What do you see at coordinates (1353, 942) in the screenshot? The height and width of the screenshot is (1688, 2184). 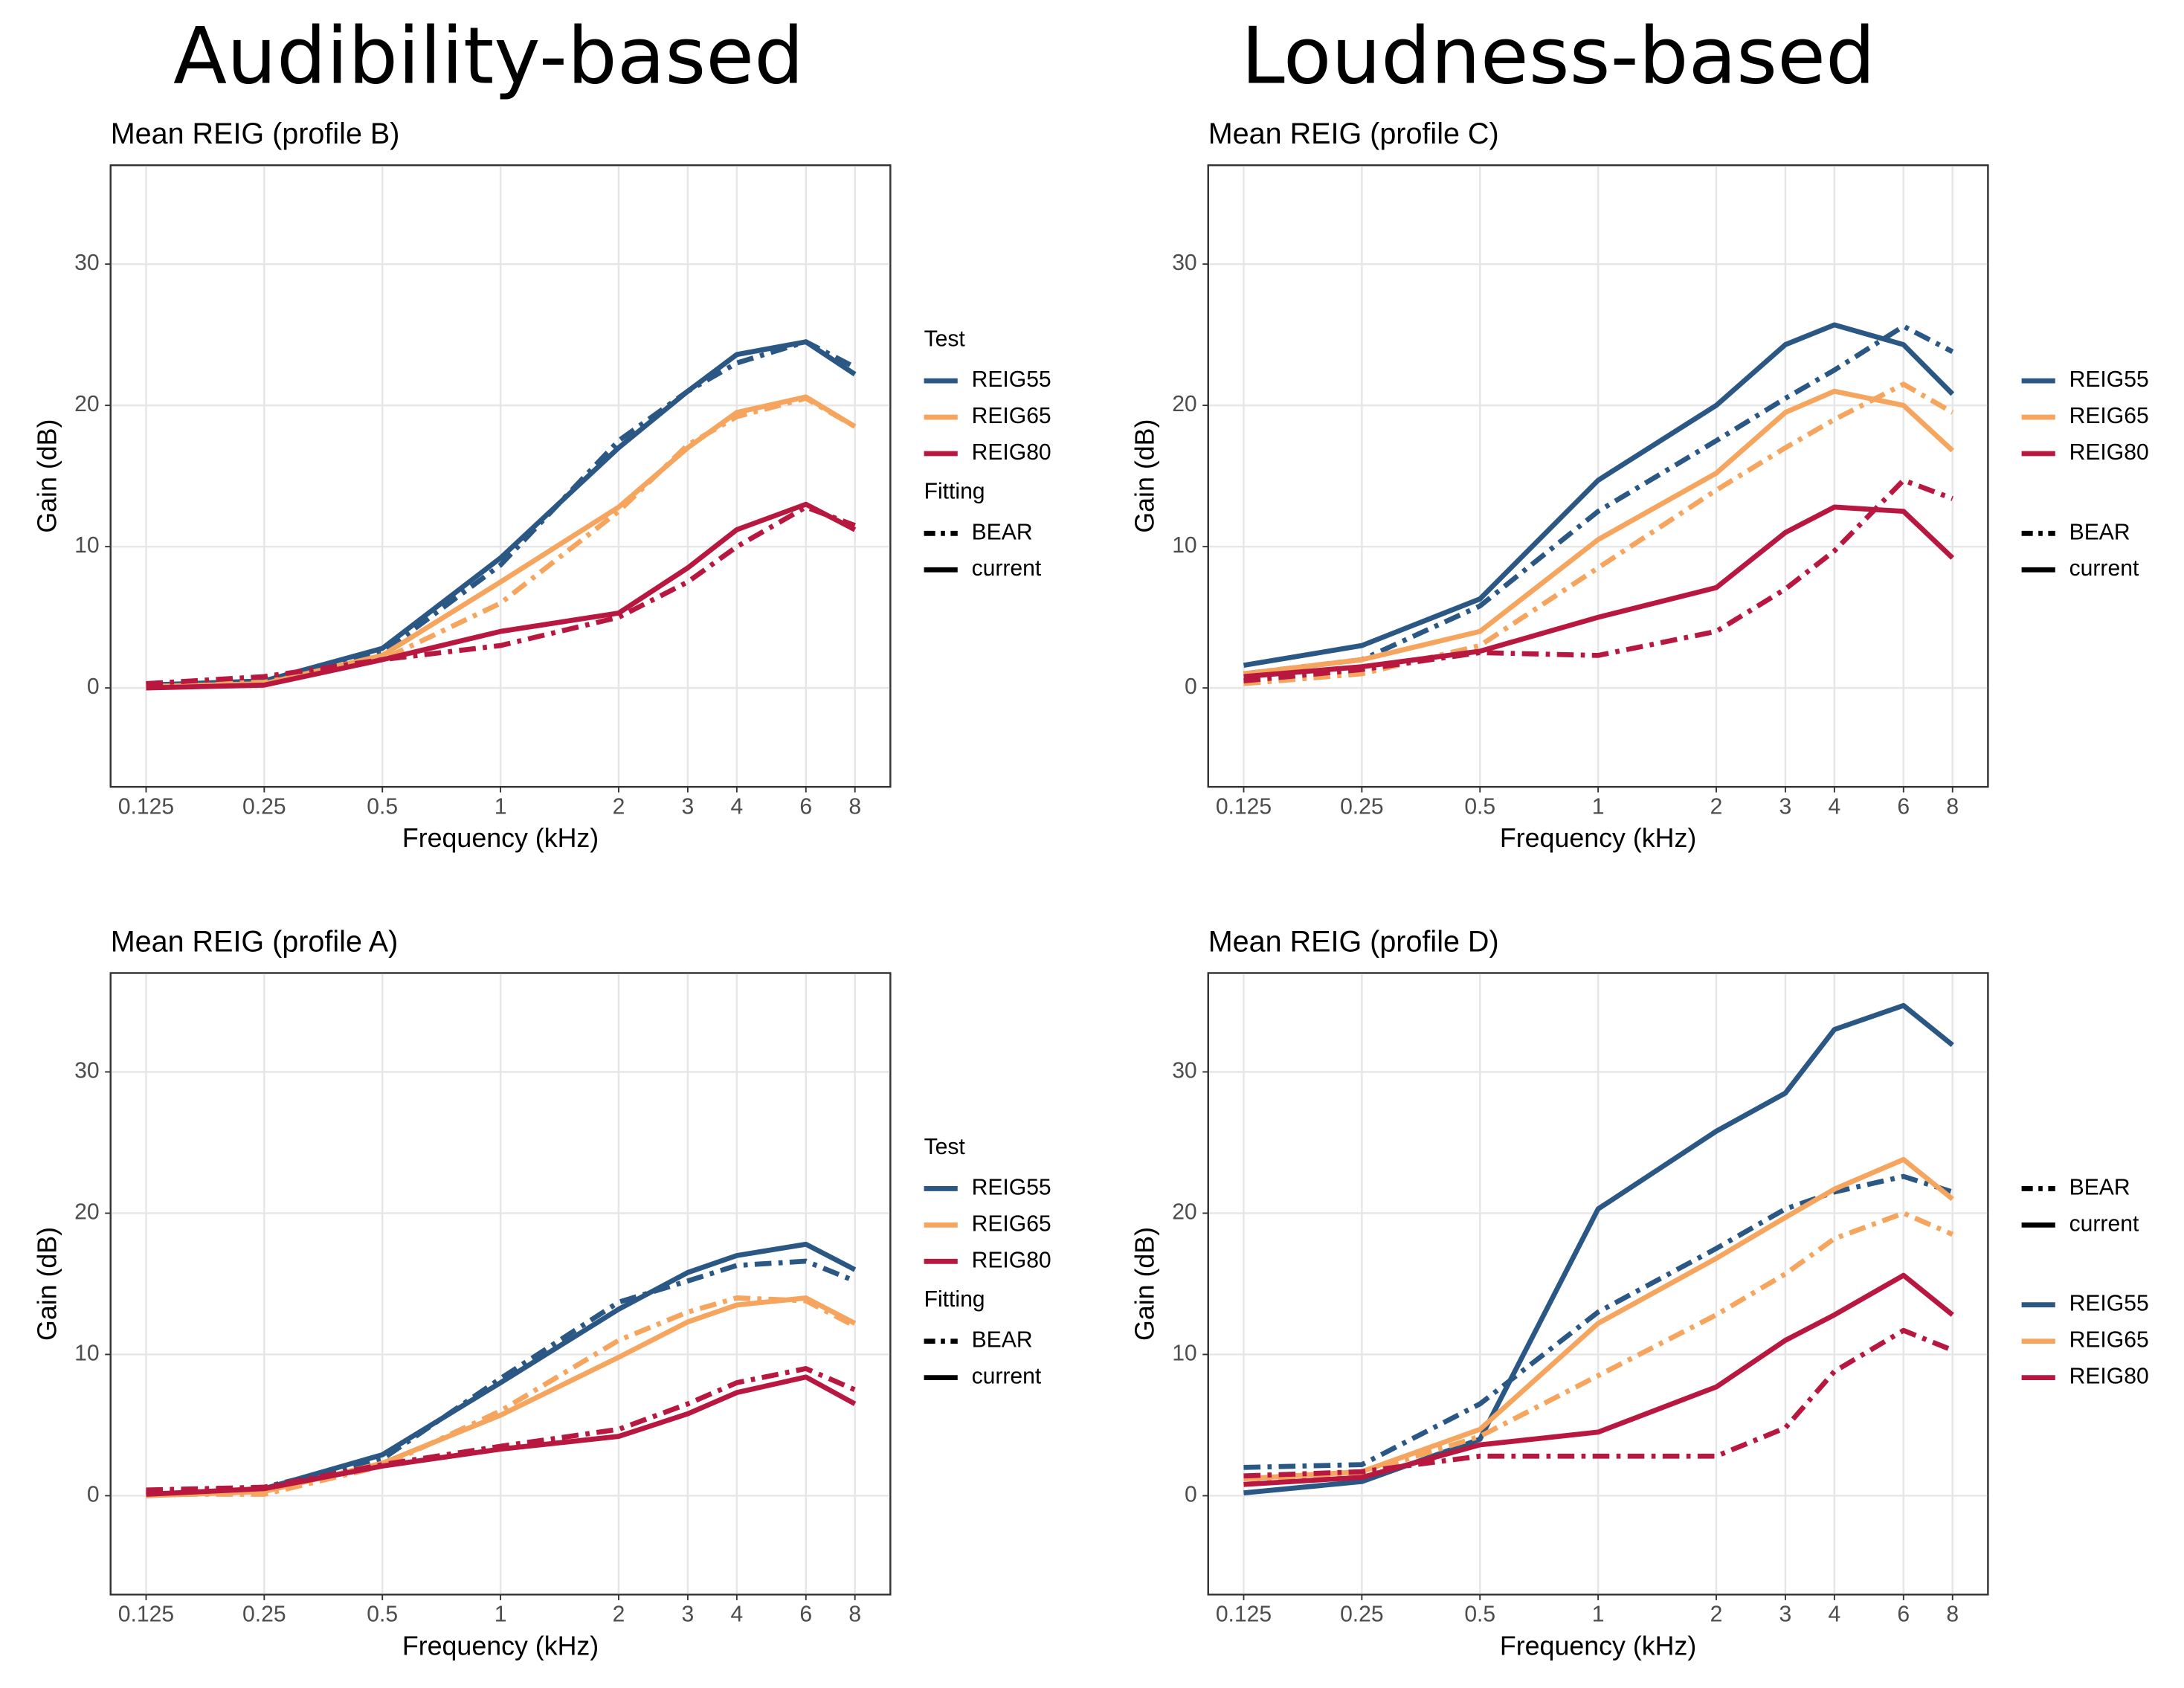 I see `chart-title: Mean REIG (profile D)` at bounding box center [1353, 942].